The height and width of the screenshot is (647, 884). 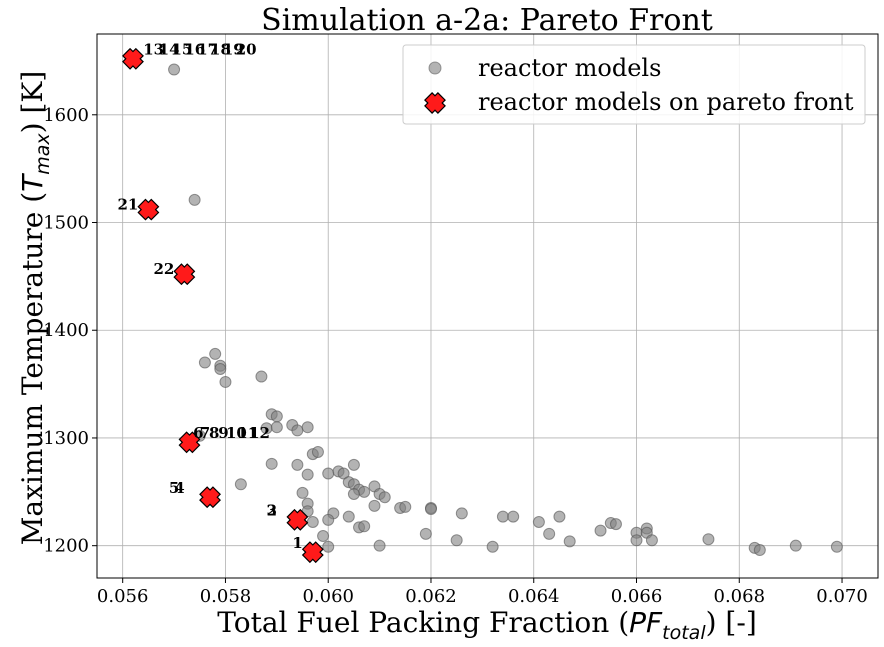 I want to click on point-label: 1, so click(x=297, y=543).